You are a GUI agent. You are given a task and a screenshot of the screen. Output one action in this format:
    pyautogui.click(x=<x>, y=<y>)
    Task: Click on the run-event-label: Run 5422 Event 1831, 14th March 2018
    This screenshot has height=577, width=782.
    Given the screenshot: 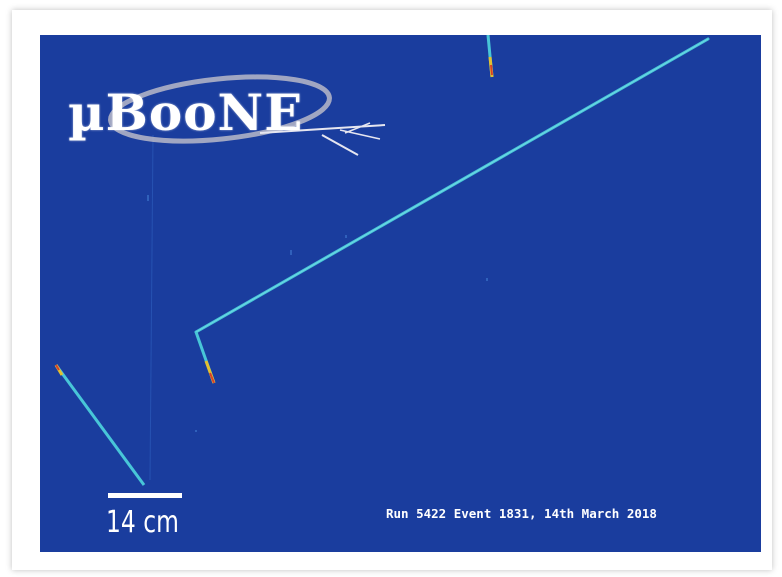 What is the action you would take?
    pyautogui.click(x=521, y=513)
    